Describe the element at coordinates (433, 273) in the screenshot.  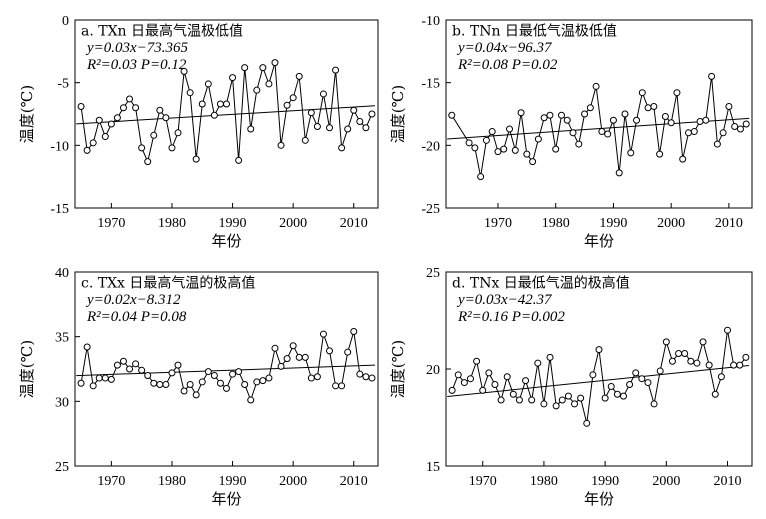
I see `y-tick-label: 25` at that location.